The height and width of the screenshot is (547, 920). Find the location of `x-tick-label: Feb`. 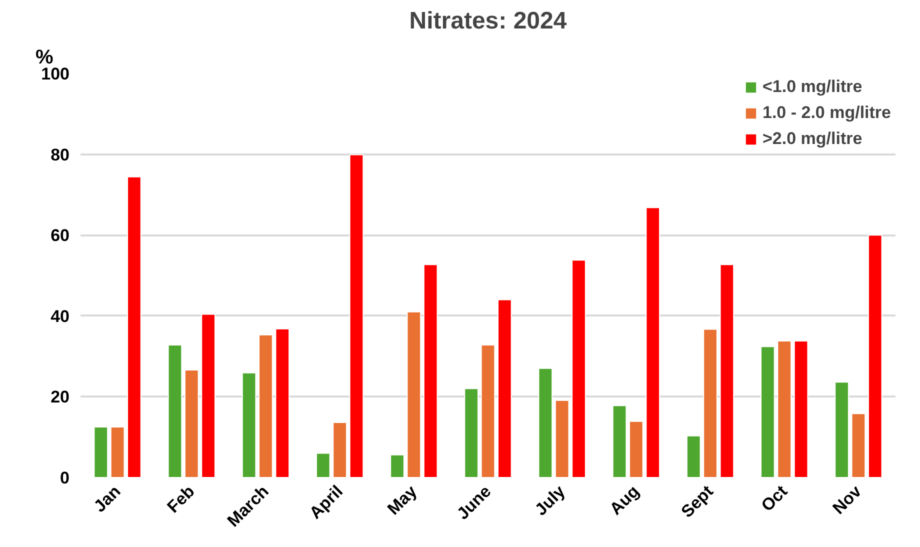

x-tick-label: Feb is located at coordinates (181, 499).